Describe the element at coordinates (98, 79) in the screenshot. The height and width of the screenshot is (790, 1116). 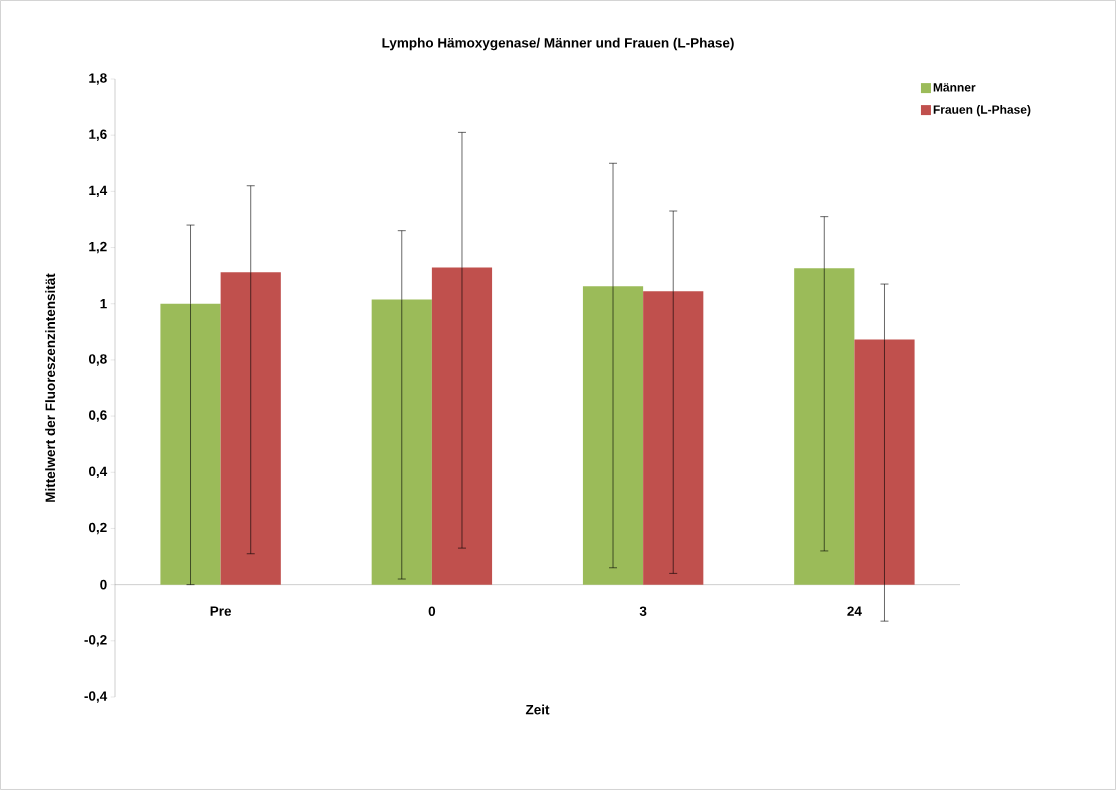
I see `y-tick-label: 1,8` at that location.